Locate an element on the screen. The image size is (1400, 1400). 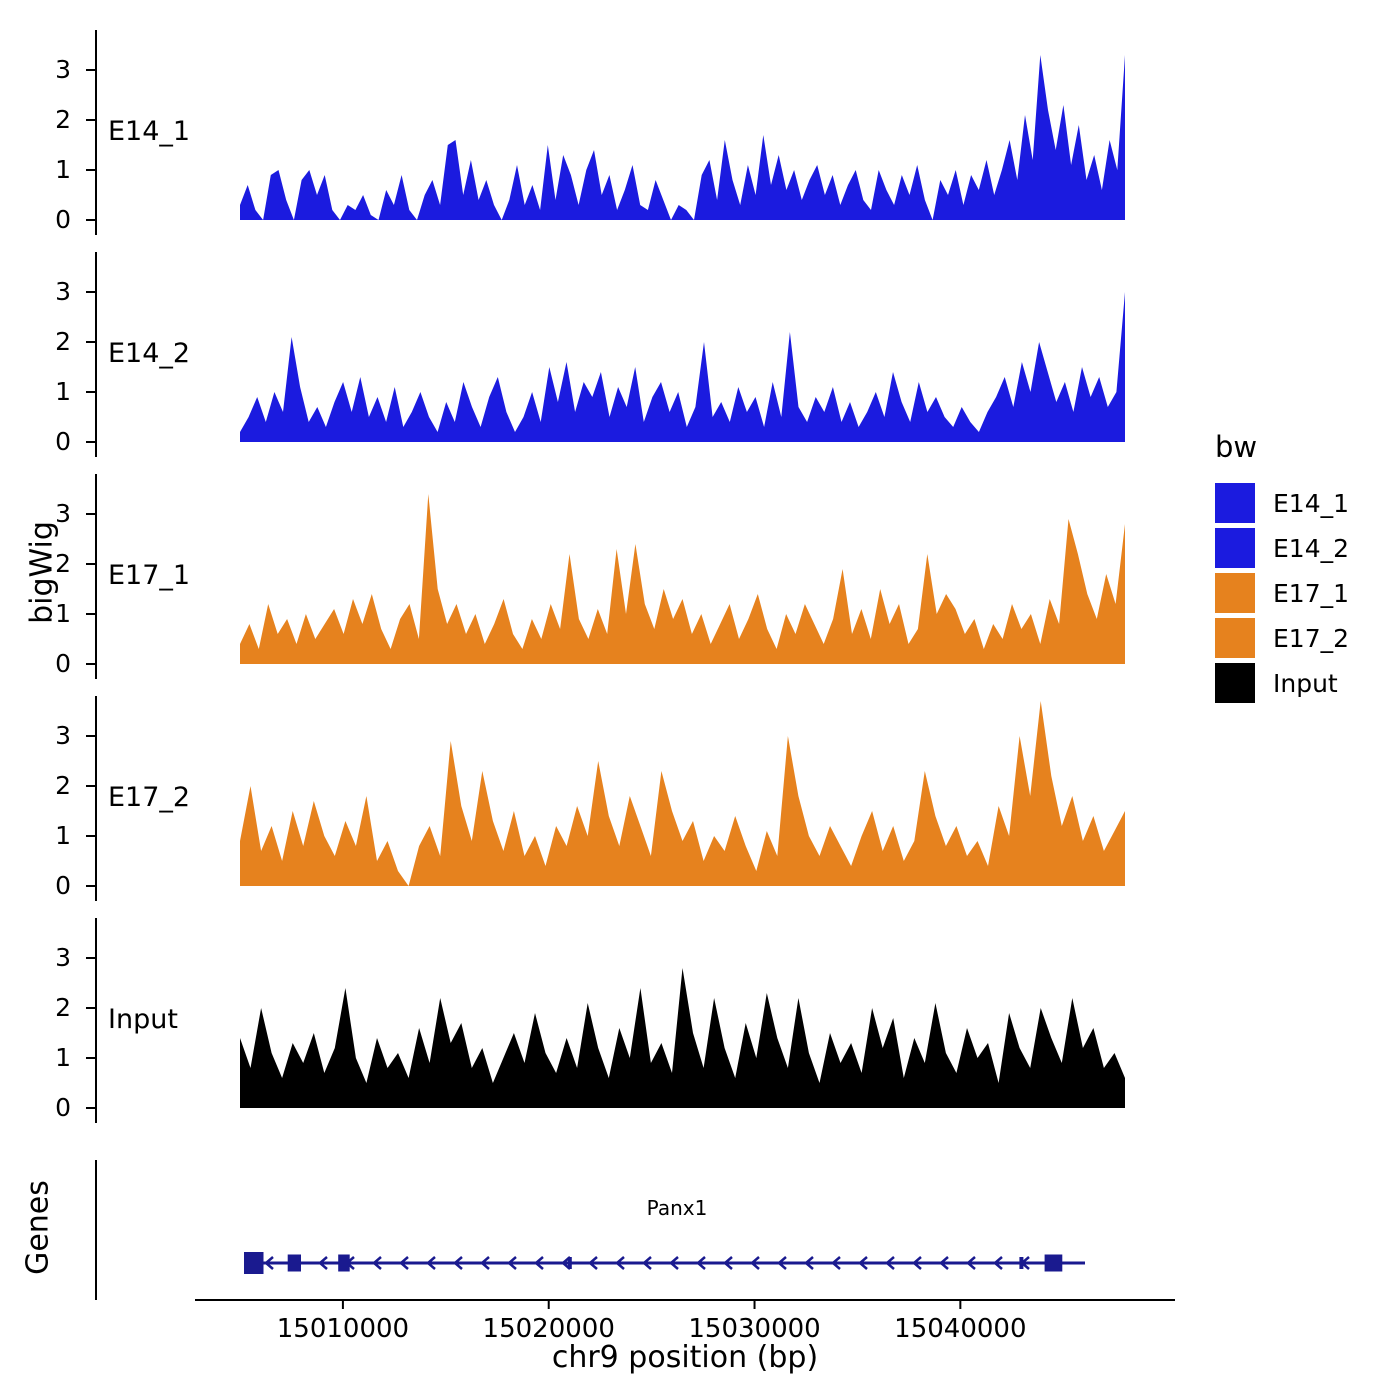
track-panel-e17-2: 0 1 2 3 E17_2 is located at coordinates (700, 798).